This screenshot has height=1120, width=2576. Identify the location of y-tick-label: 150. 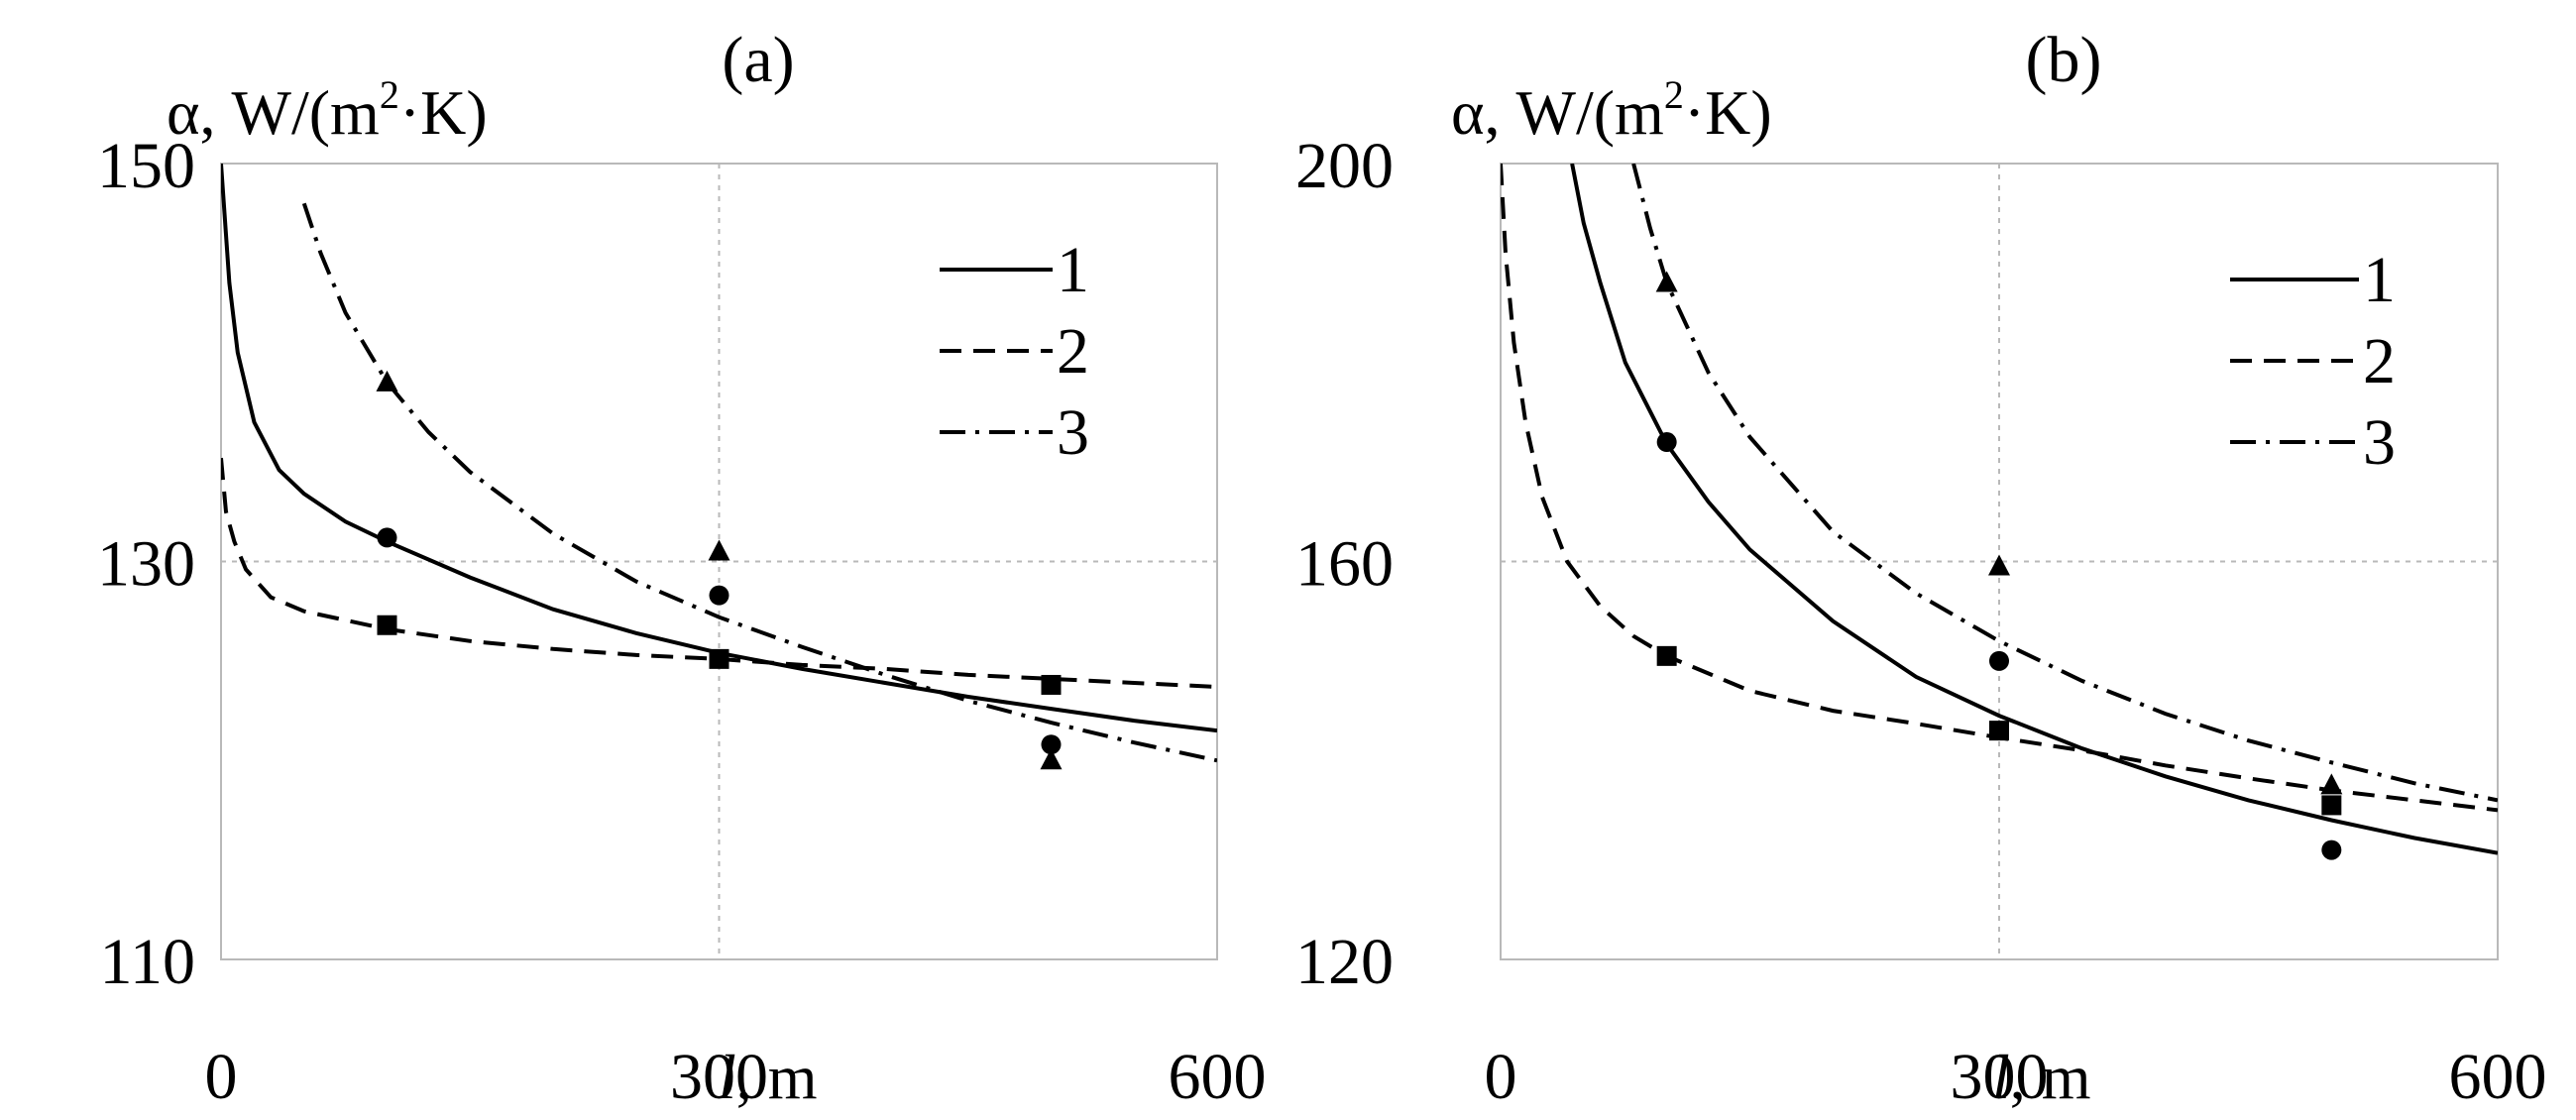
(146, 166).